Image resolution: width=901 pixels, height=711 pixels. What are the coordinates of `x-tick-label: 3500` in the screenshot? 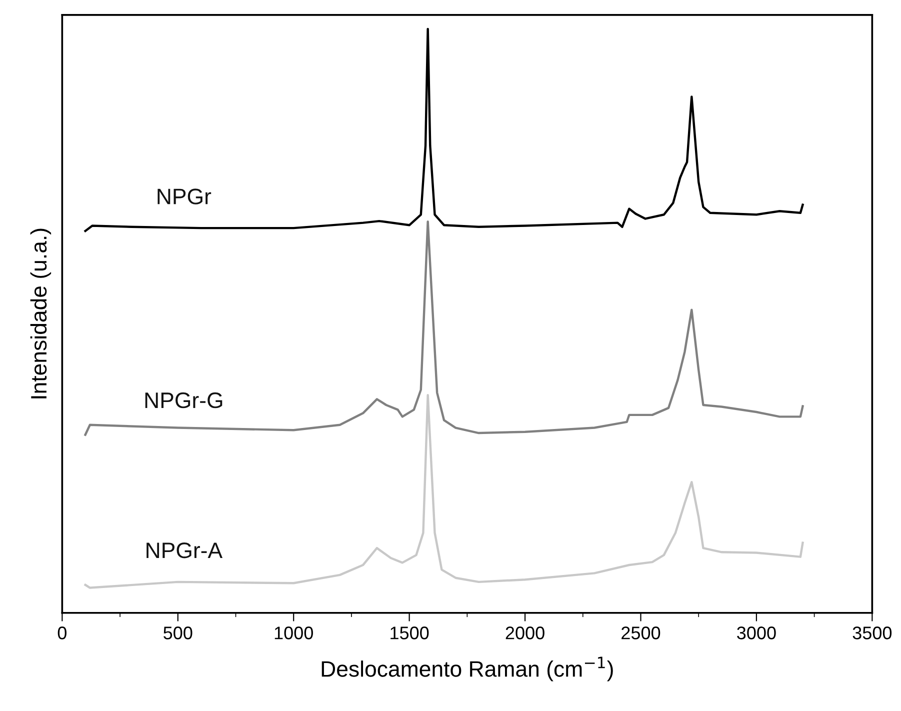 It's located at (872, 633).